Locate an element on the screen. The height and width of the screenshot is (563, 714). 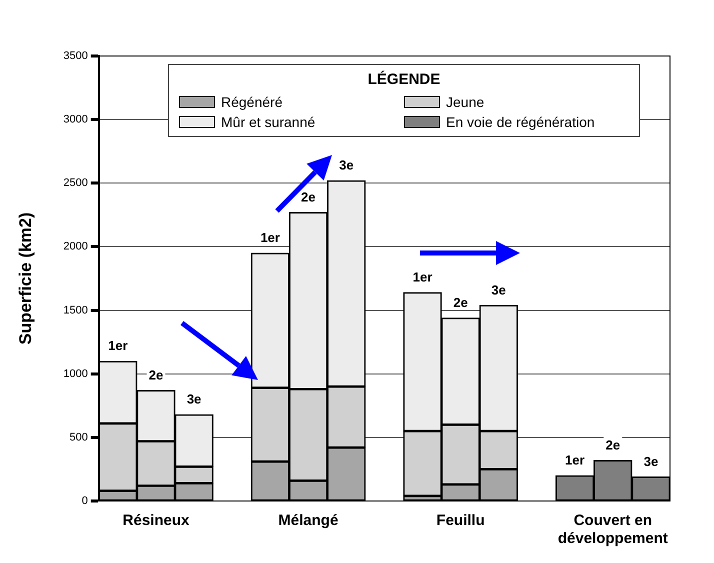
y-axis-title: Superficie (km2) is located at coordinates (25, 278).